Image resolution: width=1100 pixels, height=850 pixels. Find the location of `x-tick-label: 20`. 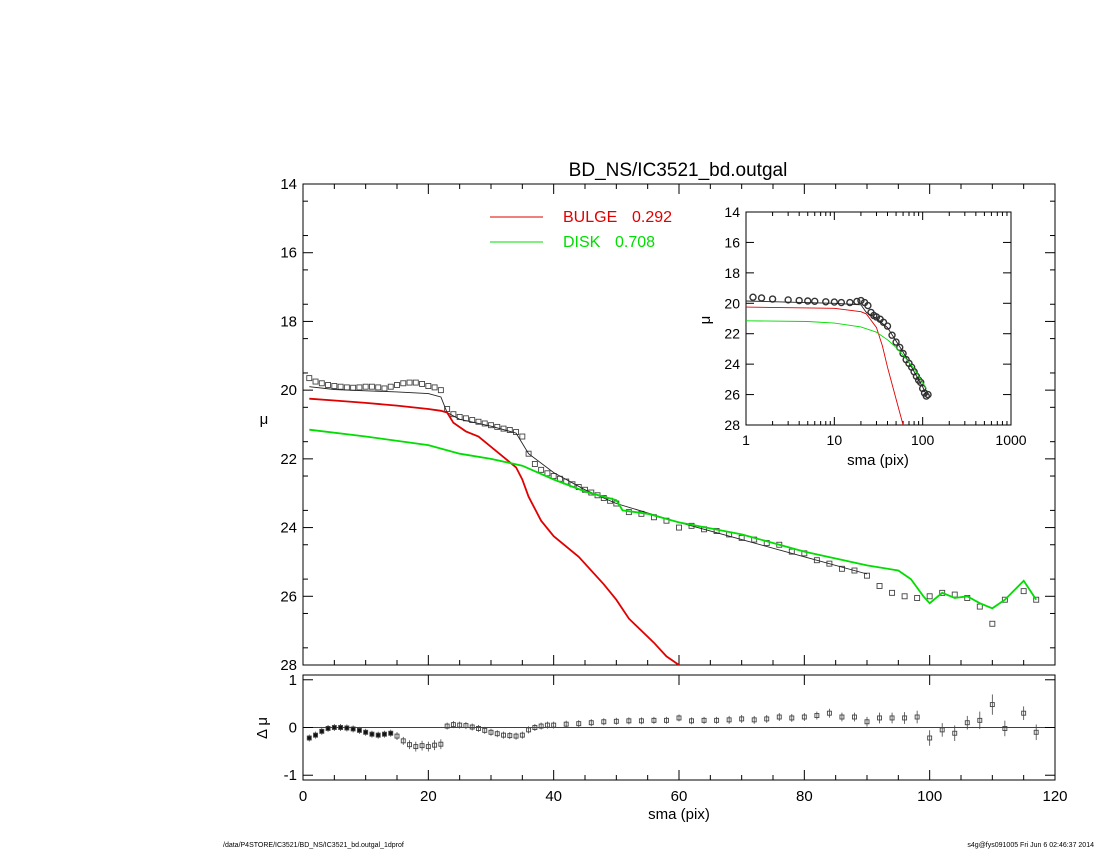

x-tick-label: 20 is located at coordinates (428, 796).